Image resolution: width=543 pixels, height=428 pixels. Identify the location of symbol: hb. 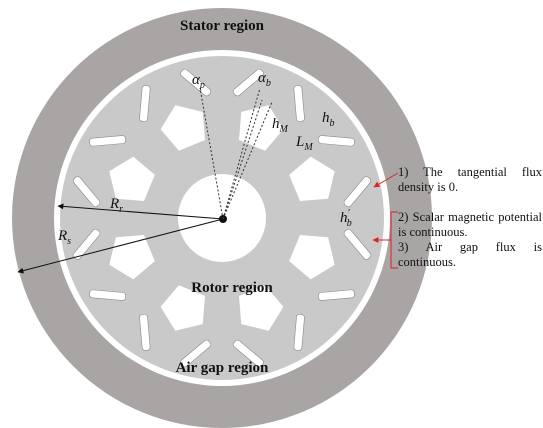
(328, 119).